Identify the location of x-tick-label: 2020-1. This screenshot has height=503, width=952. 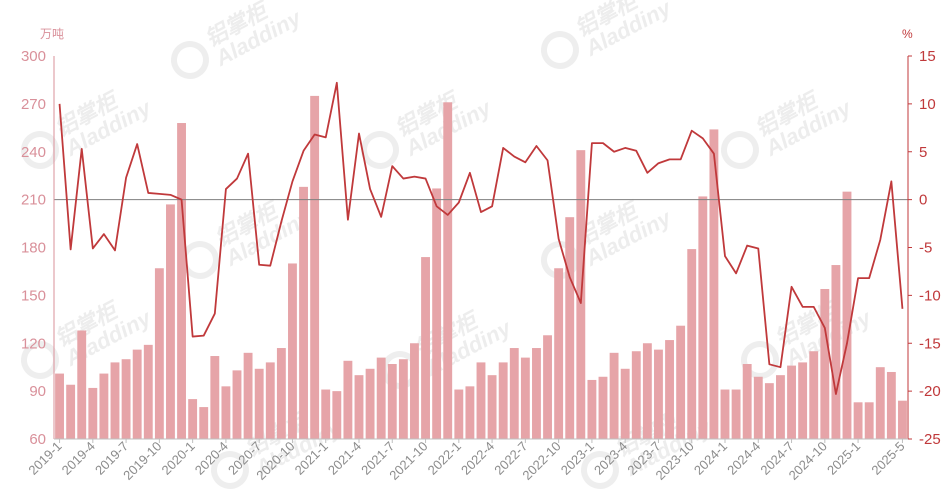
(178, 458).